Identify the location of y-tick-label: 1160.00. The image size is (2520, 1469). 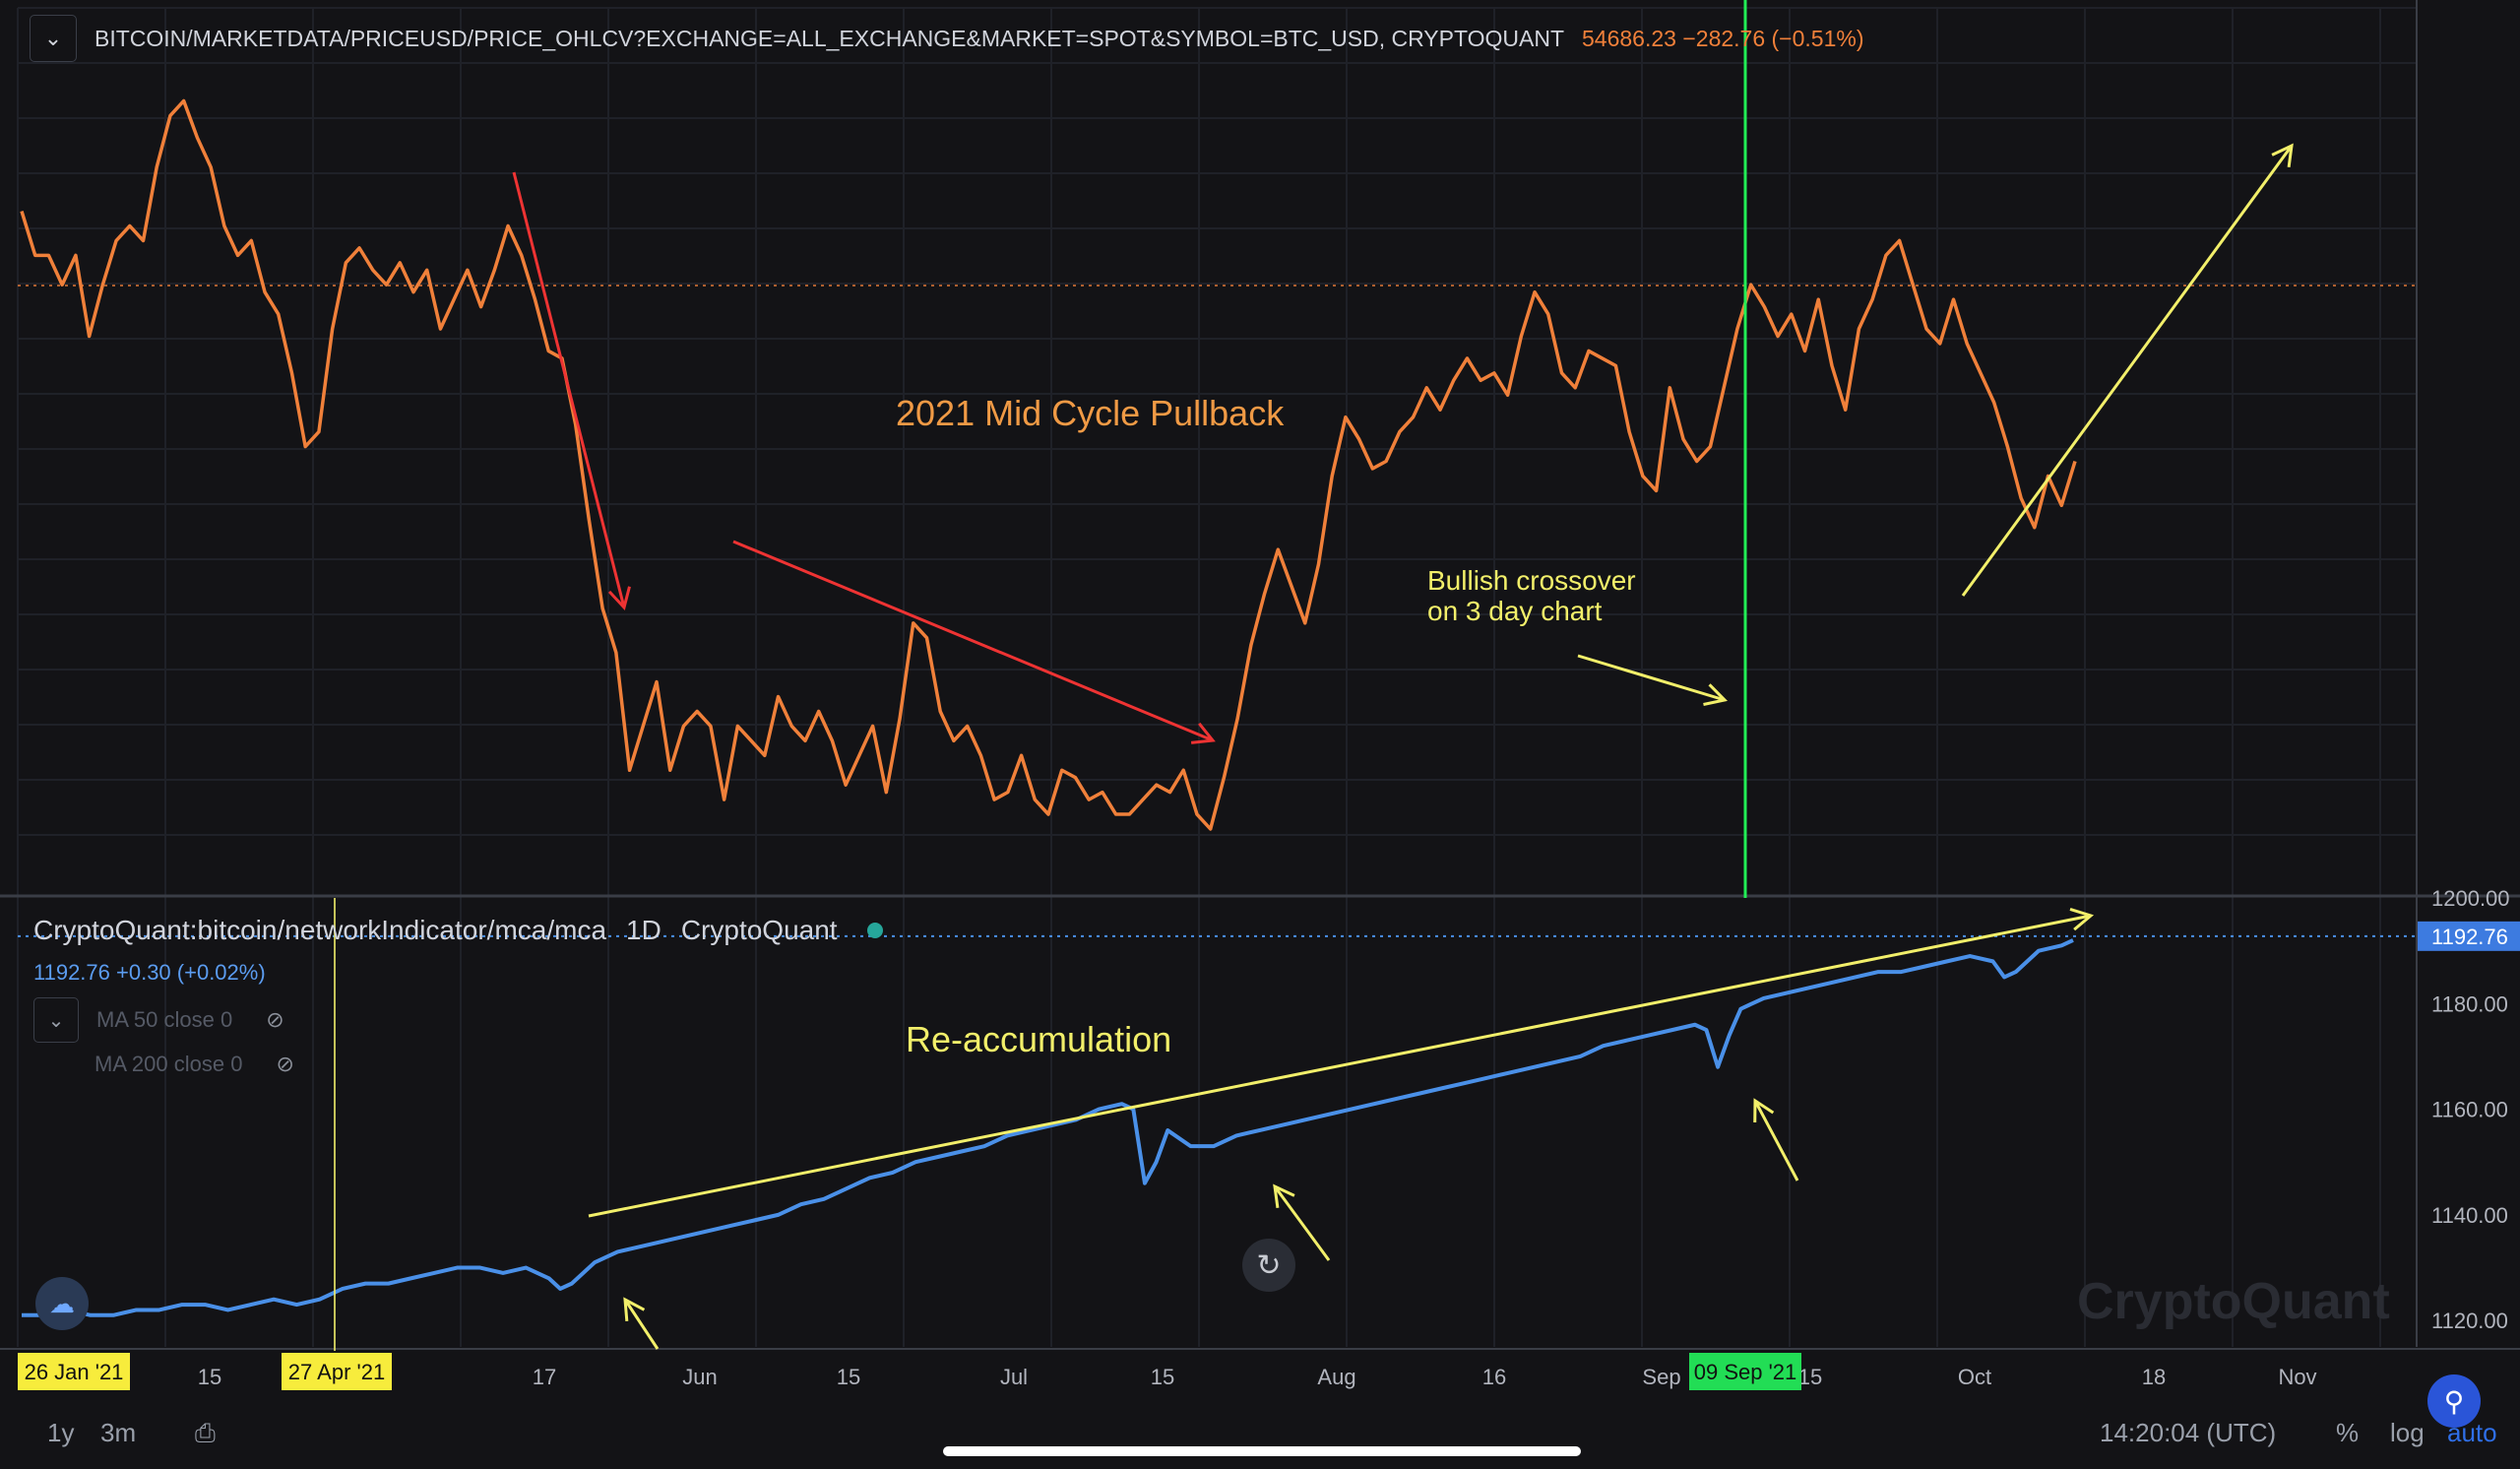
(2469, 1110).